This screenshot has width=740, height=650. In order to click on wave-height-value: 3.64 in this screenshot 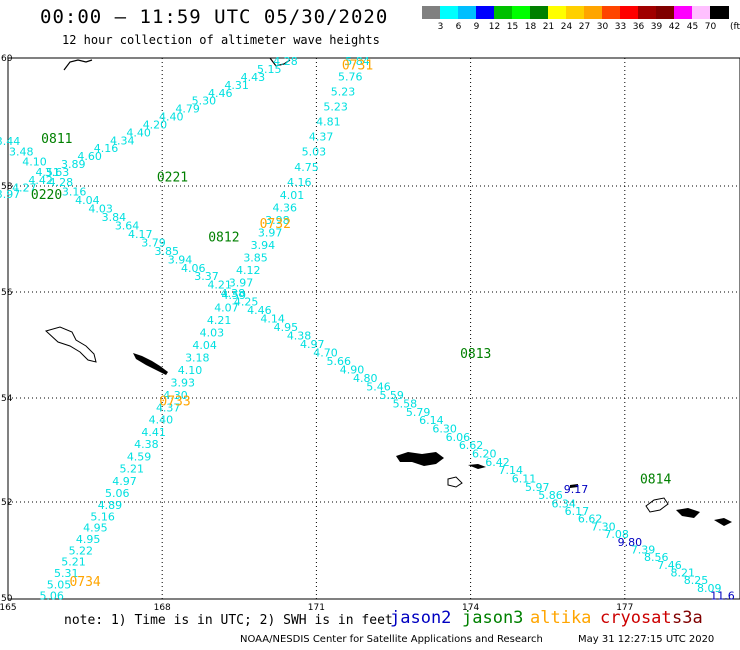, I will do `click(127, 225)`.